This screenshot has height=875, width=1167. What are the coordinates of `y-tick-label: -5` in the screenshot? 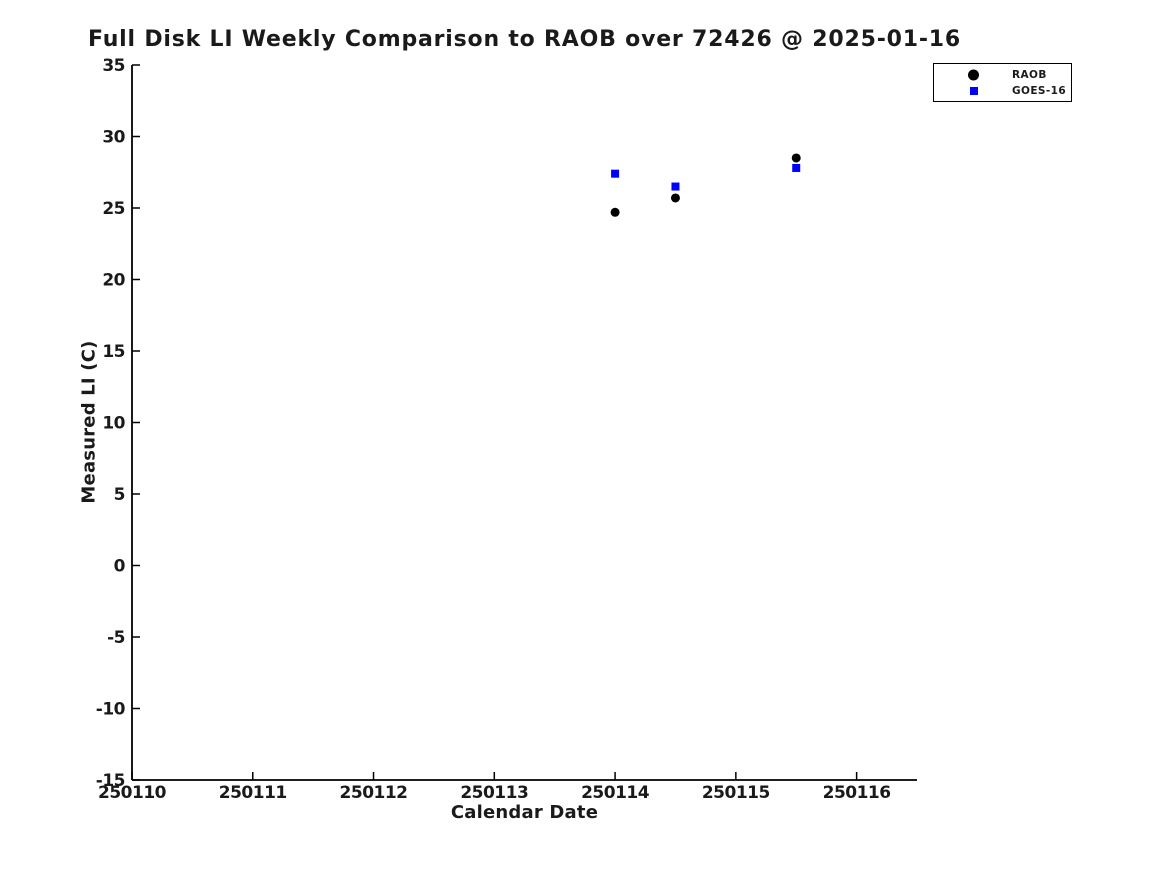 It's located at (116, 638).